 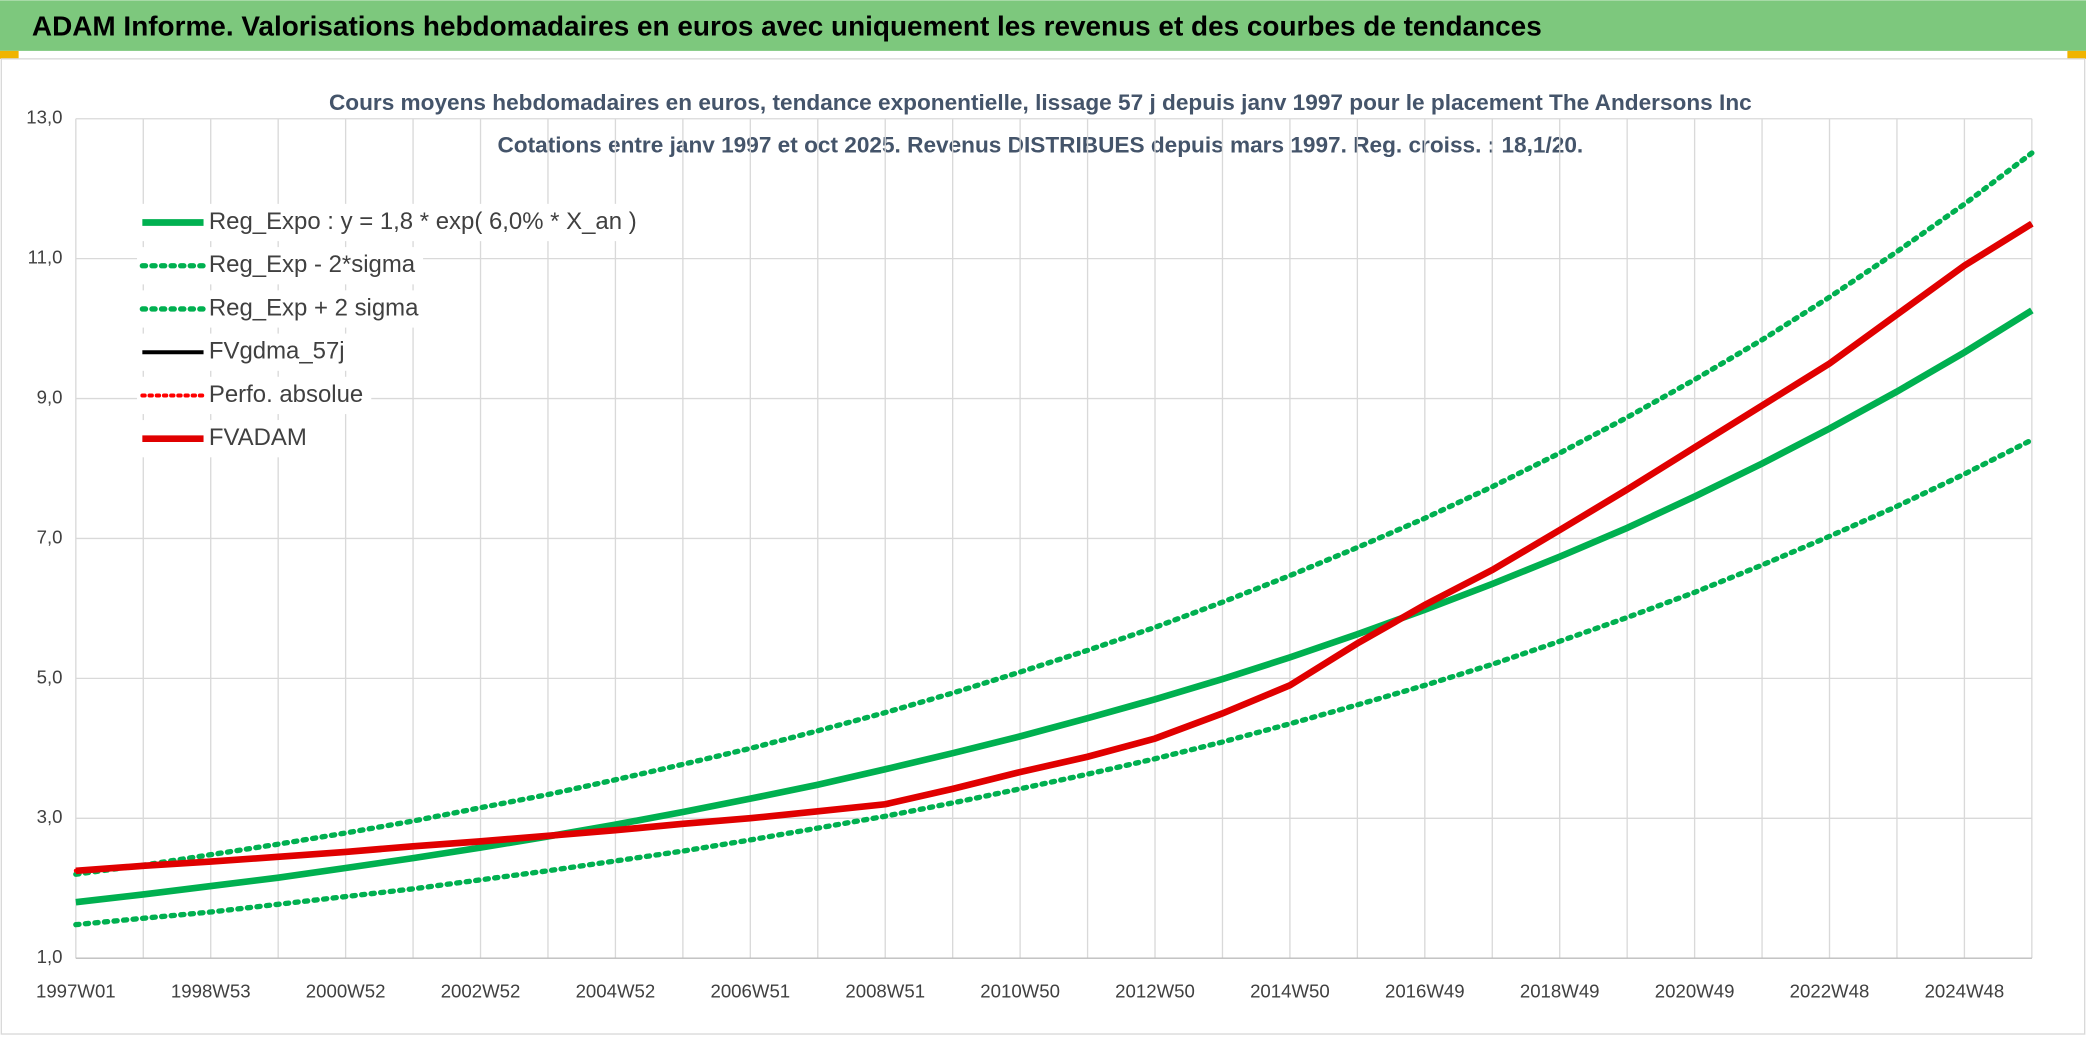 I want to click on y-tick-label: 1,0, so click(x=50, y=956).